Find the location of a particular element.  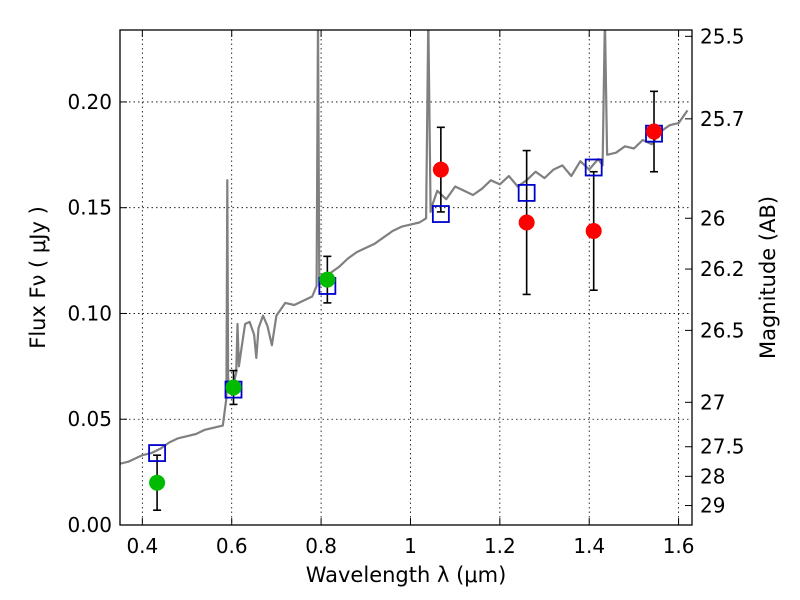

y2-axis-ticks: 25.5 25.7 26 26.2 26.5 27 27.5 28 29 is located at coordinates (715, 271).